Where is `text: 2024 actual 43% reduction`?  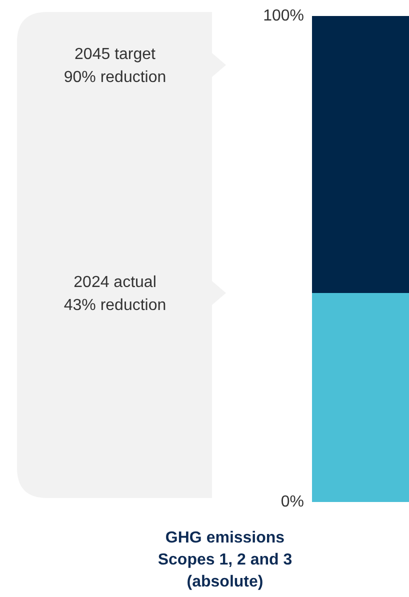
text: 2024 actual 43% reduction is located at coordinates (115, 294).